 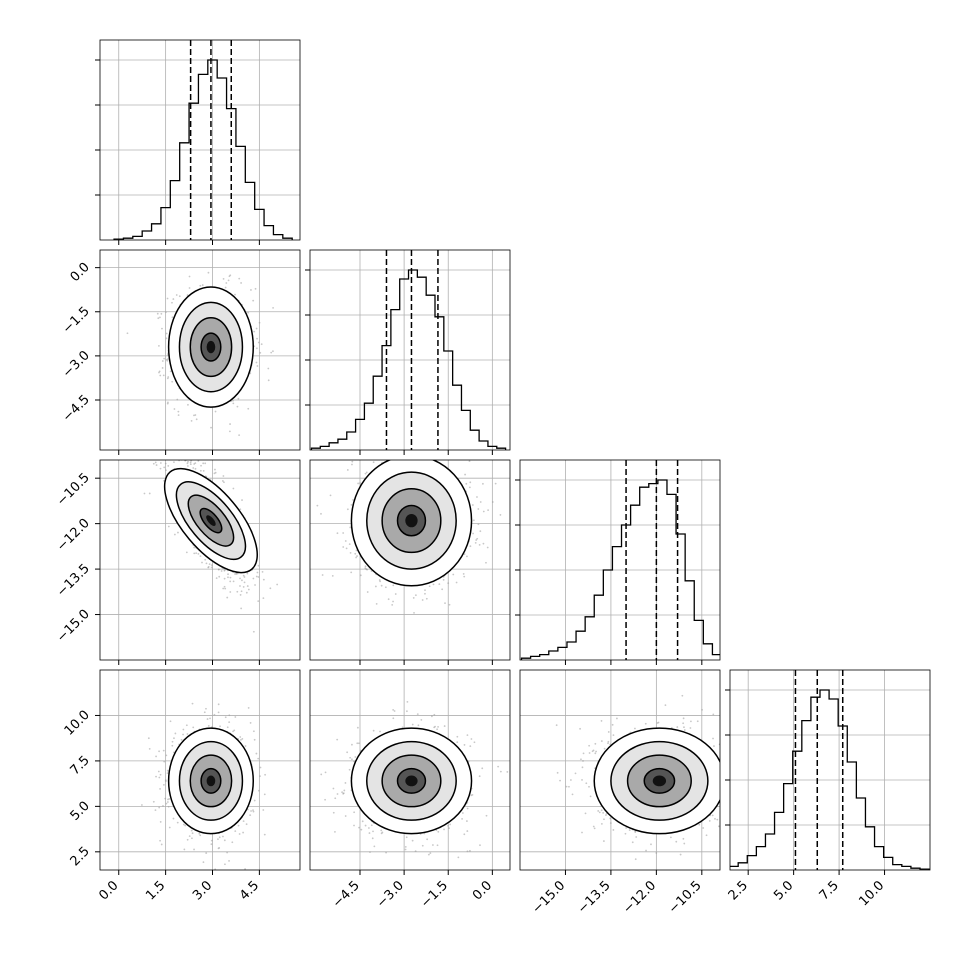 What do you see at coordinates (76, 408) in the screenshot?
I see `ytick-label: −4.5` at bounding box center [76, 408].